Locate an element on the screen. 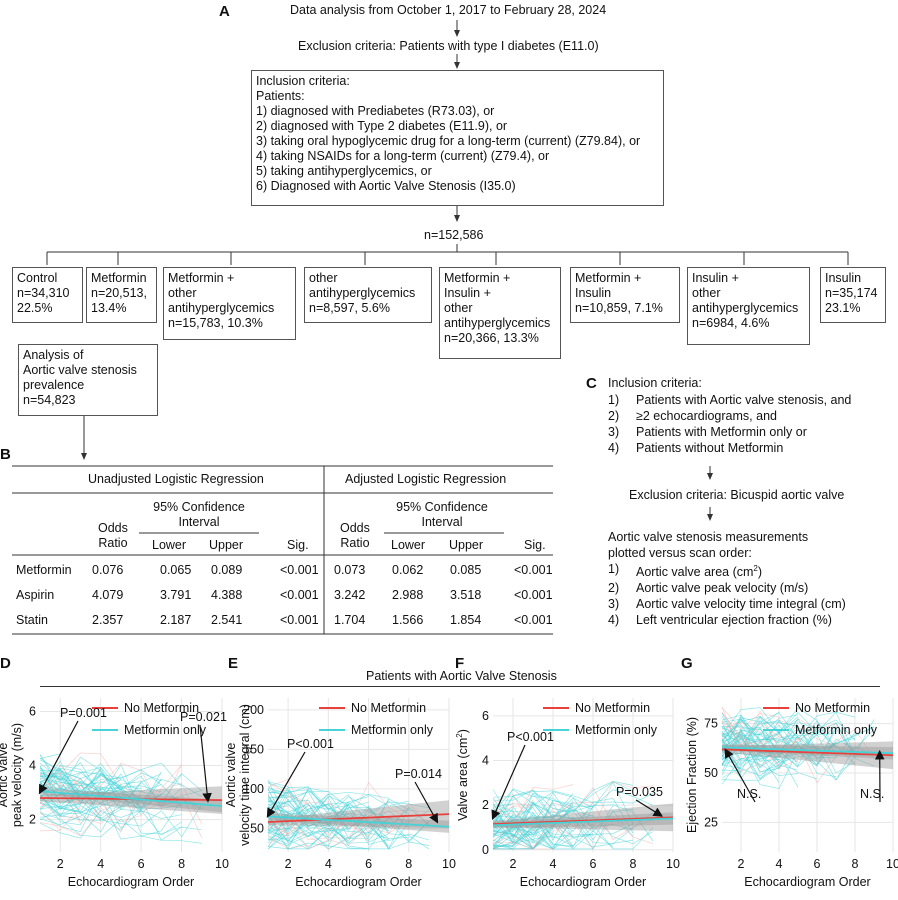 This screenshot has height=900, width=898. group-line: other is located at coordinates (323, 278).